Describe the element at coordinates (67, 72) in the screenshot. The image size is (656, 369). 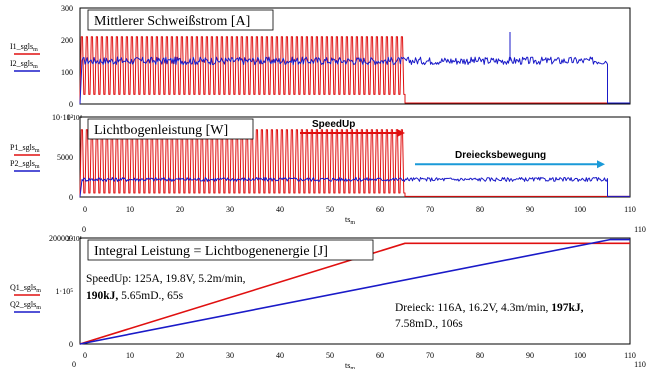
I see `y-tick-label: 100` at that location.